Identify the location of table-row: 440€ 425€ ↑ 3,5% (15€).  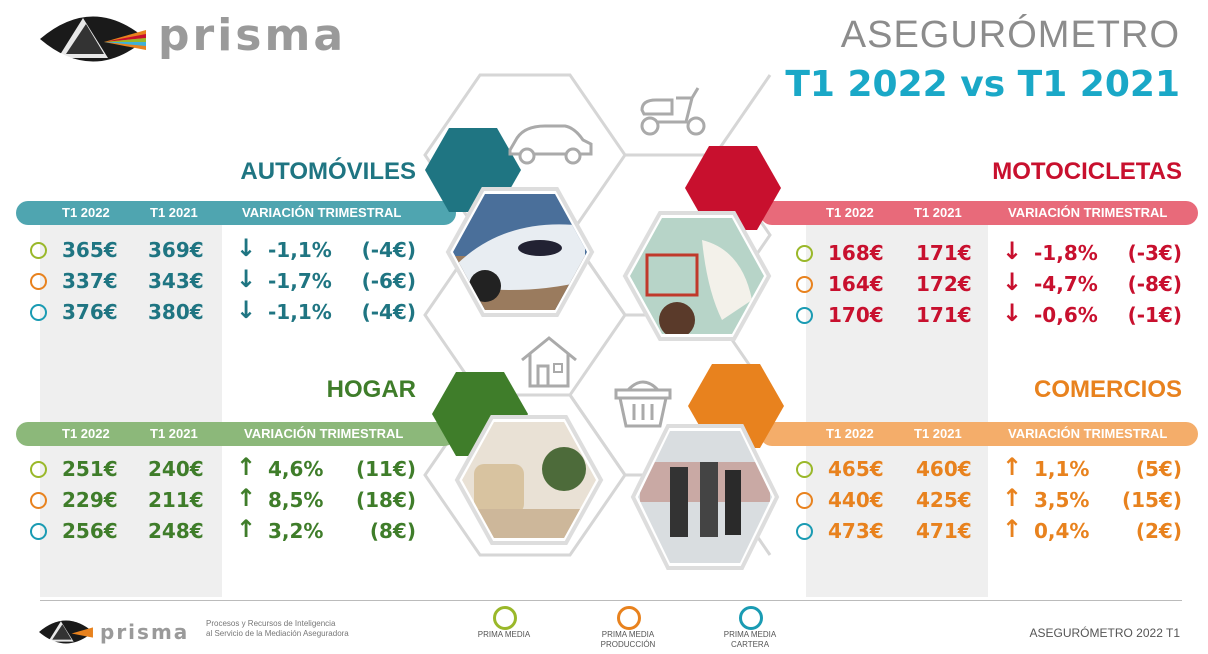
(989, 500).